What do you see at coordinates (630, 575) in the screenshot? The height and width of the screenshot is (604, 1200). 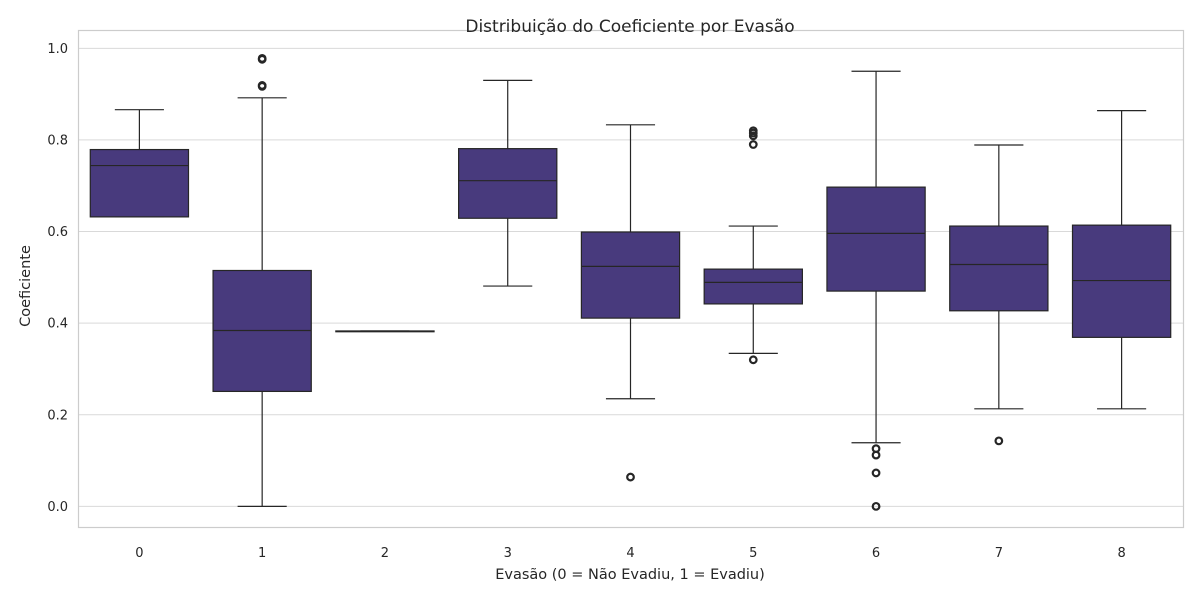 I see `x-axis-label: Evasão (0 = Não Evadiu, 1 = Evadiu)` at bounding box center [630, 575].